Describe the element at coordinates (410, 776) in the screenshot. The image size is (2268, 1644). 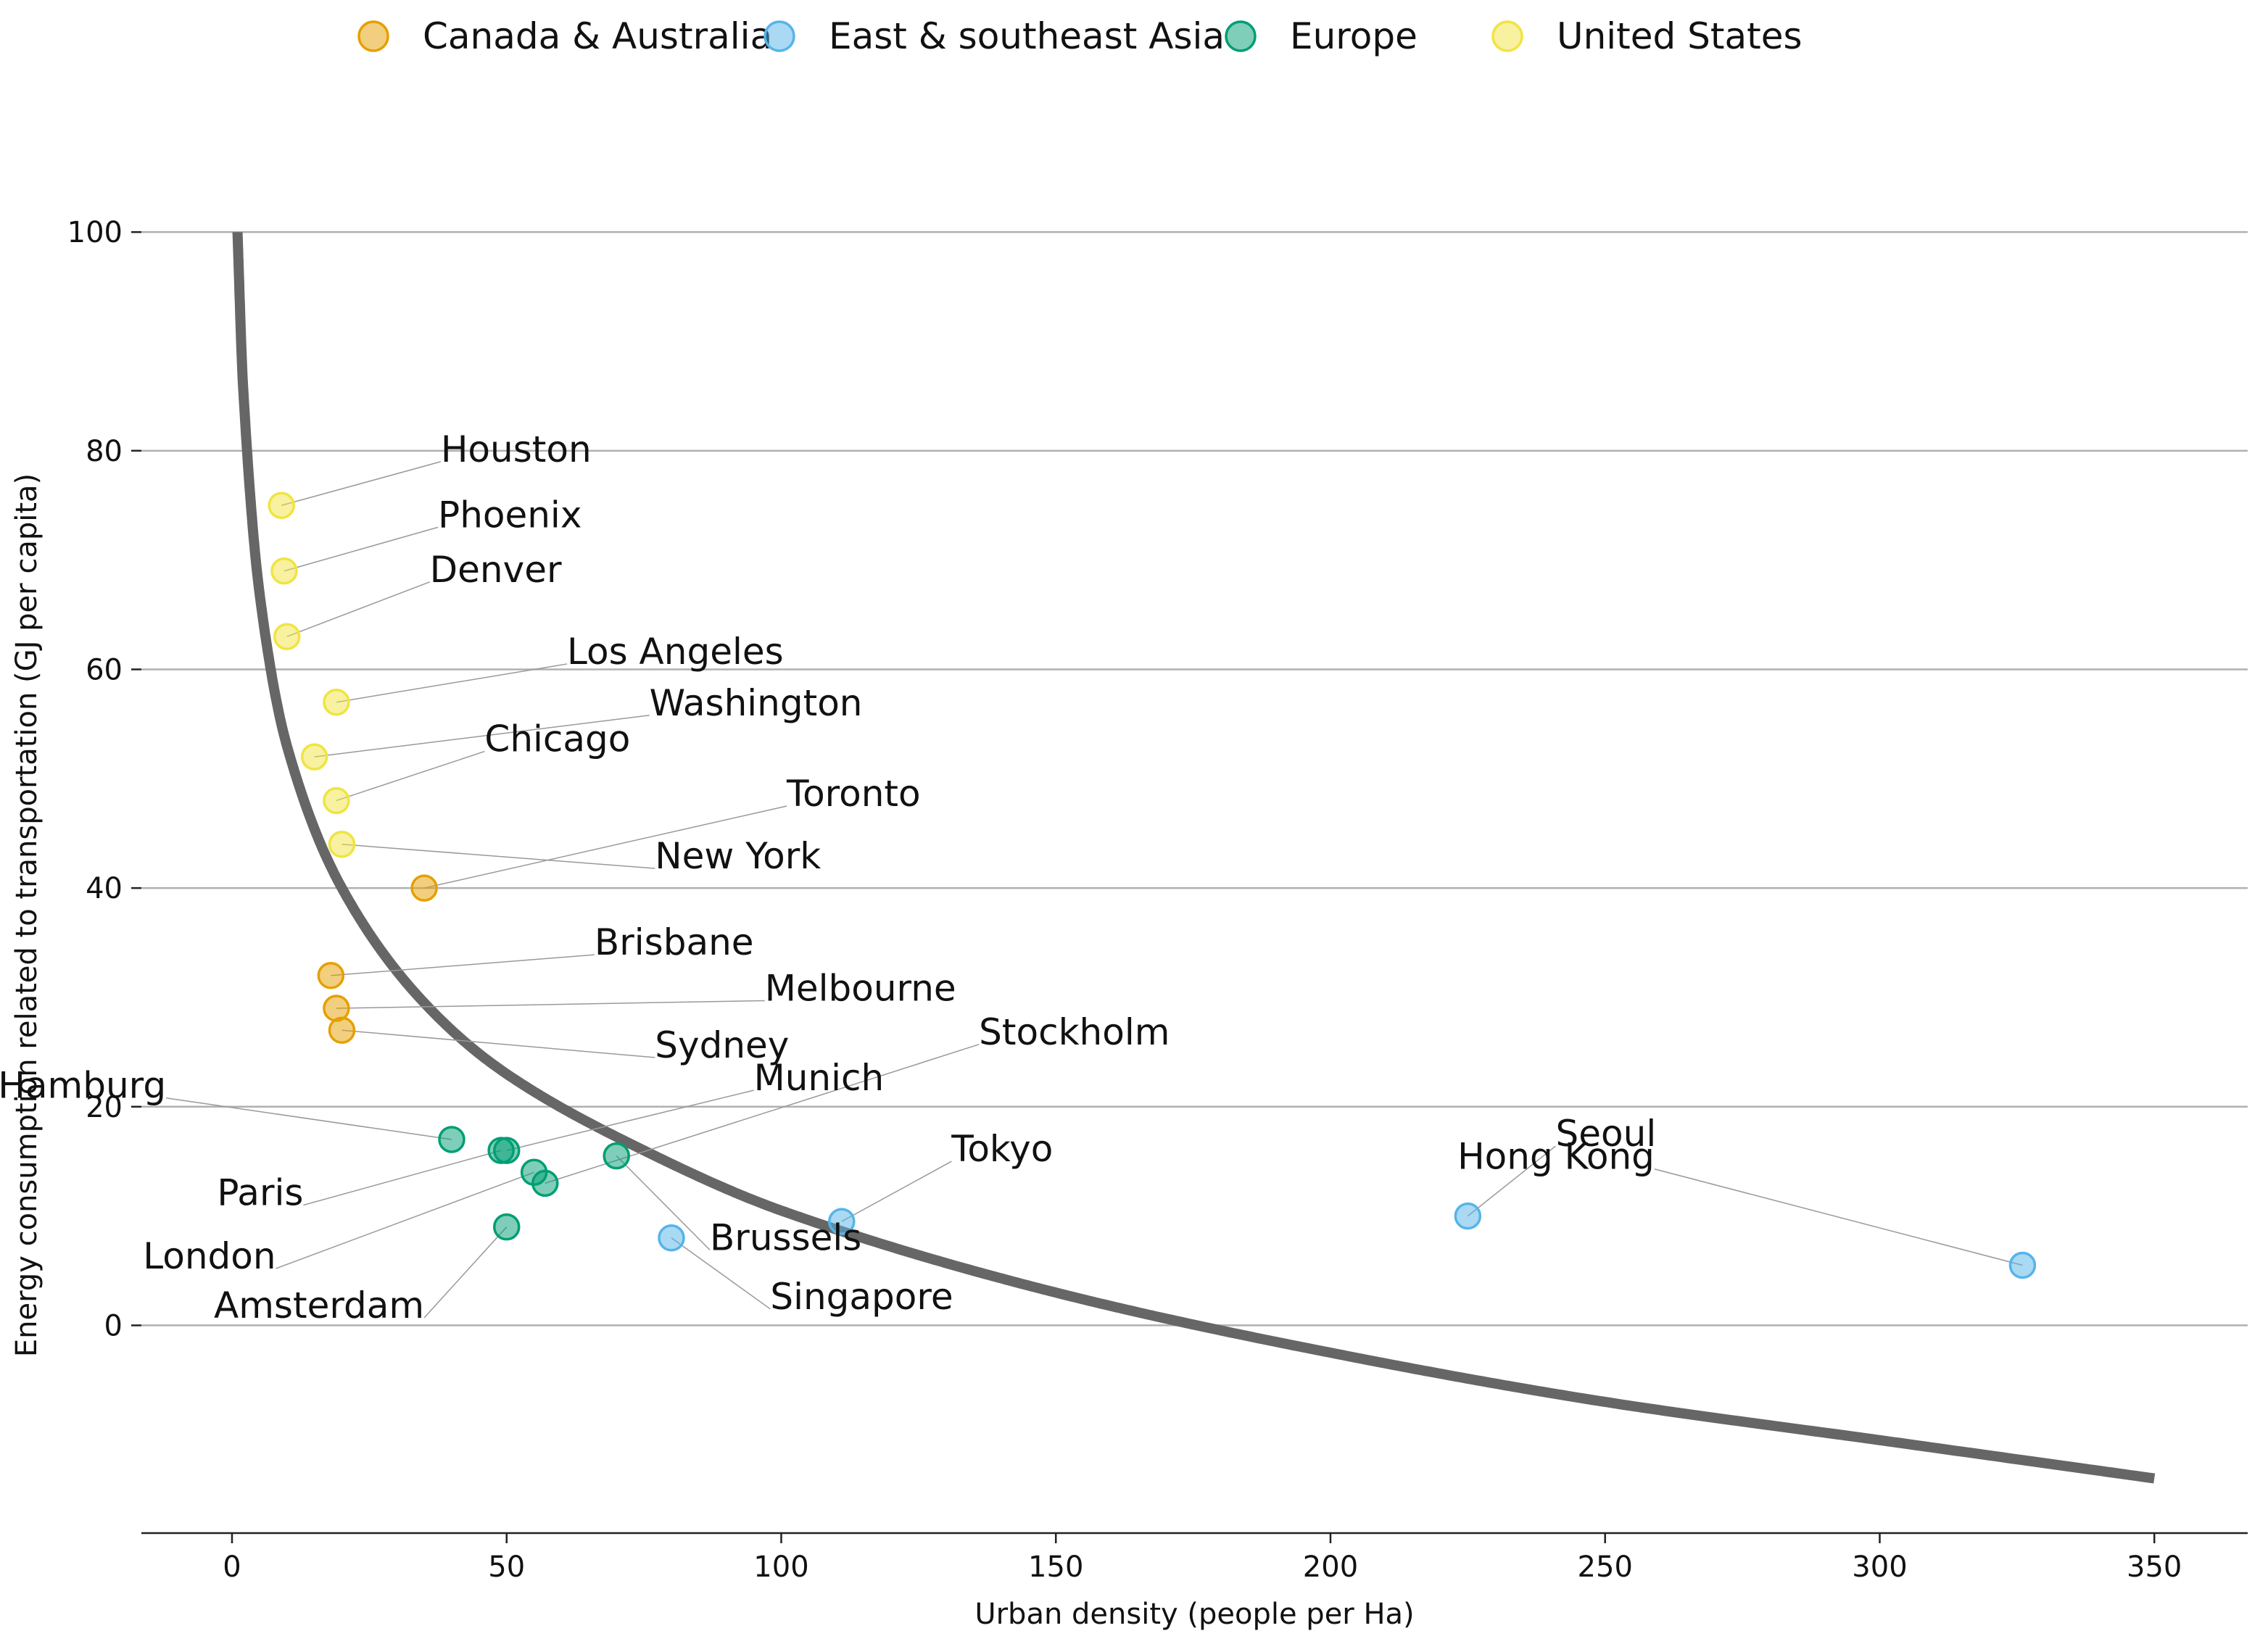
I see `leader-line-chicago` at that location.